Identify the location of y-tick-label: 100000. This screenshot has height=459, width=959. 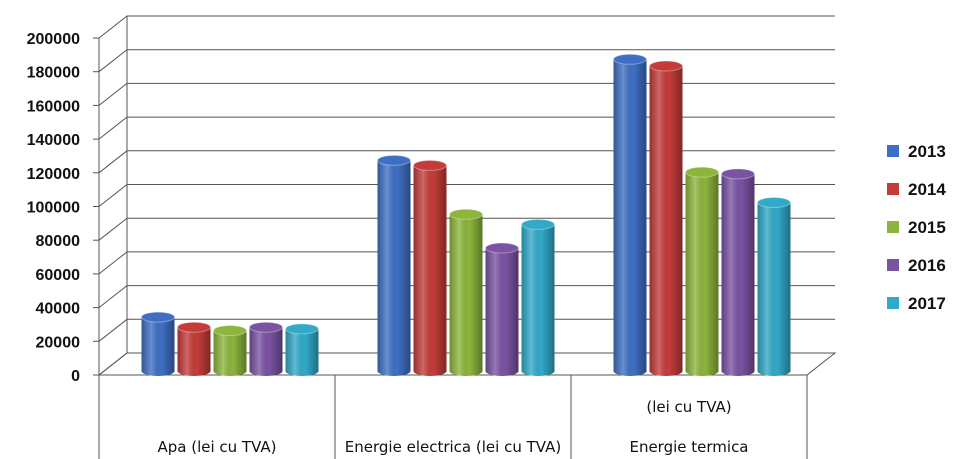
(53, 208).